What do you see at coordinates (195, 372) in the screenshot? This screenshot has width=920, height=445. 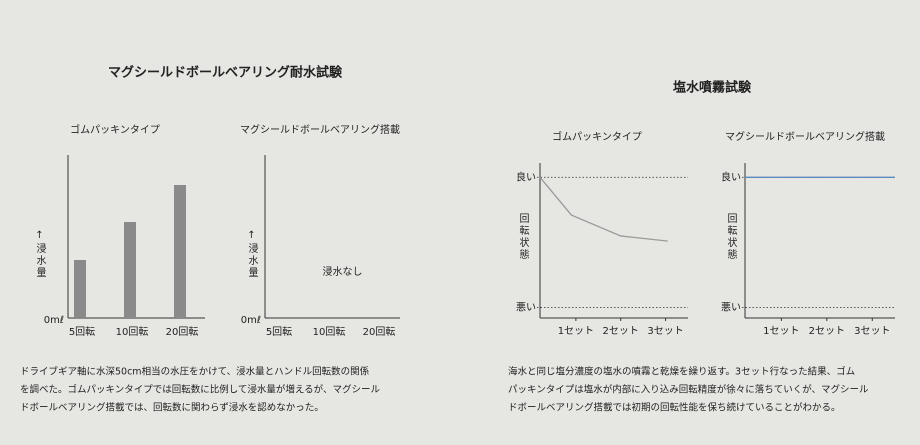 I see `caption-line: ドライブギア軸に水深50cm相当の水圧をかけて、浸水量とハンドル回転数の関係` at bounding box center [195, 372].